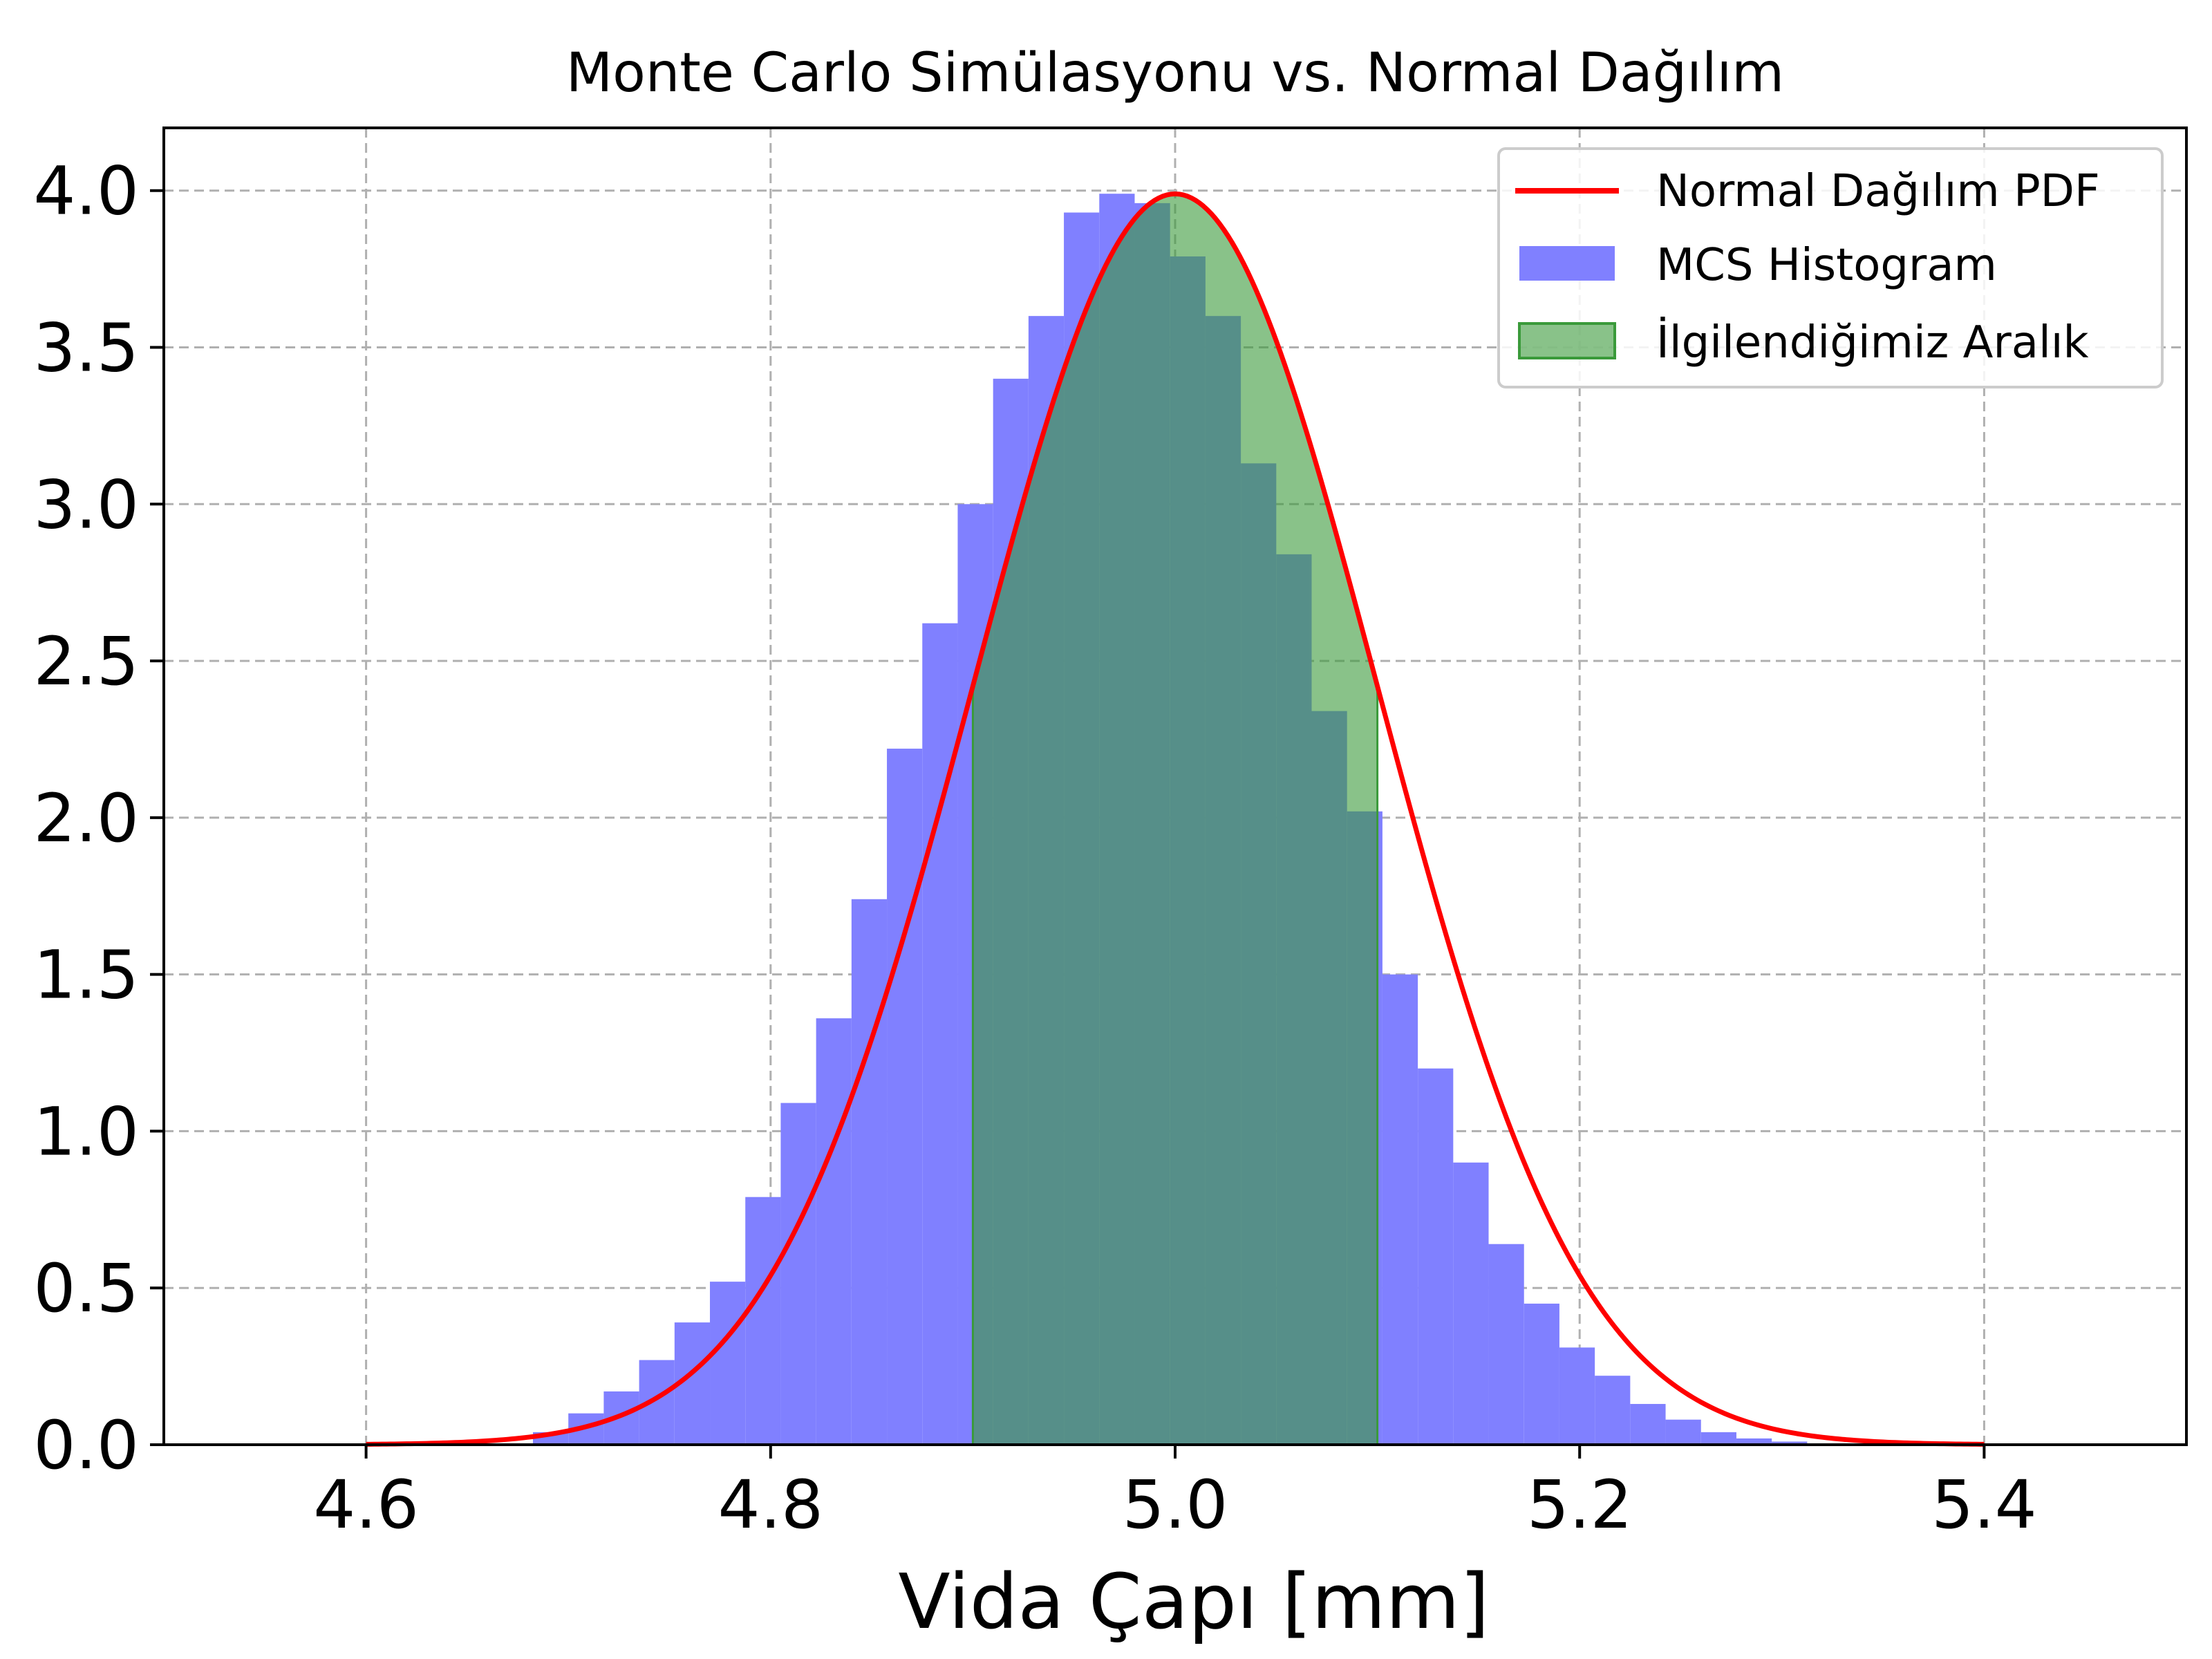 This screenshot has width=2212, height=1659. What do you see at coordinates (86, 348) in the screenshot?
I see `y-tick-label: 3.5` at bounding box center [86, 348].